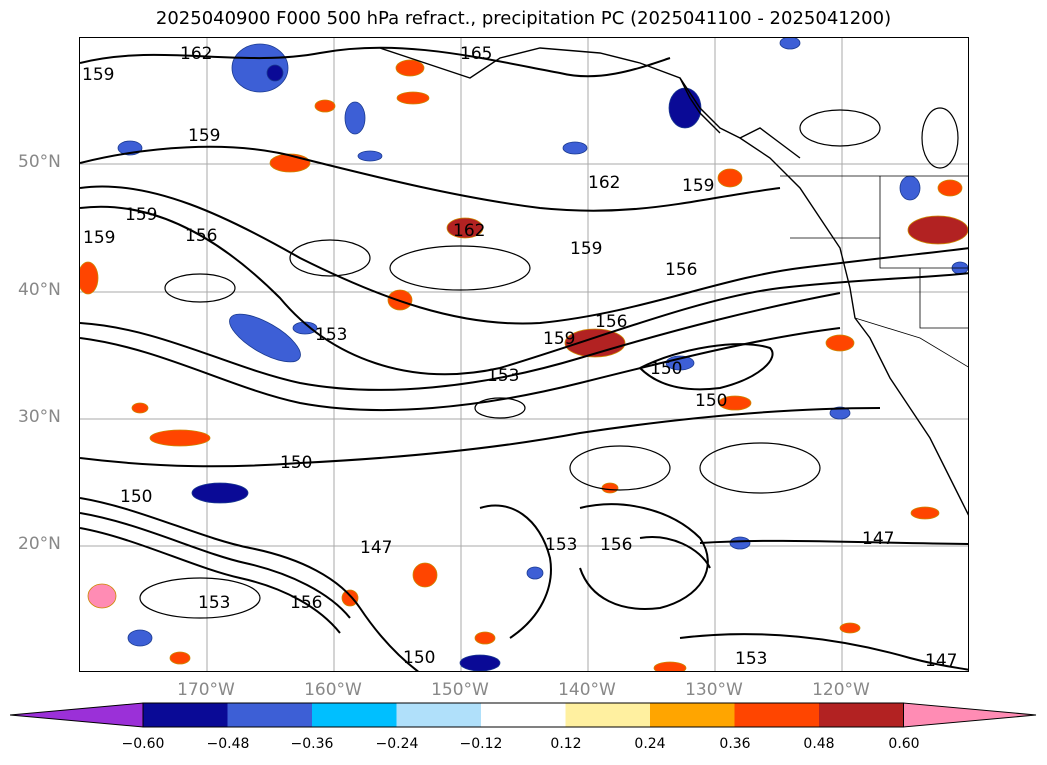 The width and height of the screenshot is (1047, 765). I want to click on lon-label-140w: 140°W, so click(587, 690).